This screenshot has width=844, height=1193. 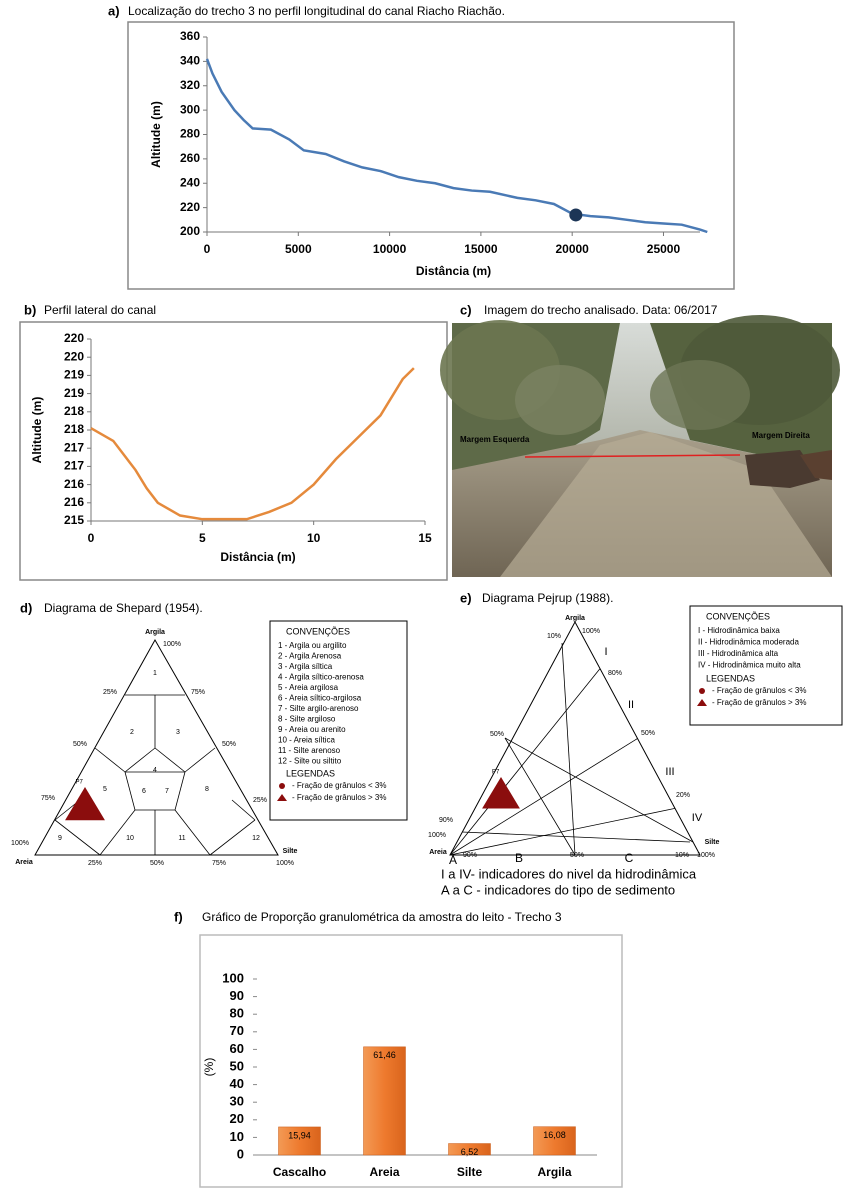 What do you see at coordinates (759, 702) in the screenshot?
I see `legend-entry: - Fração de grânulos > 3%` at bounding box center [759, 702].